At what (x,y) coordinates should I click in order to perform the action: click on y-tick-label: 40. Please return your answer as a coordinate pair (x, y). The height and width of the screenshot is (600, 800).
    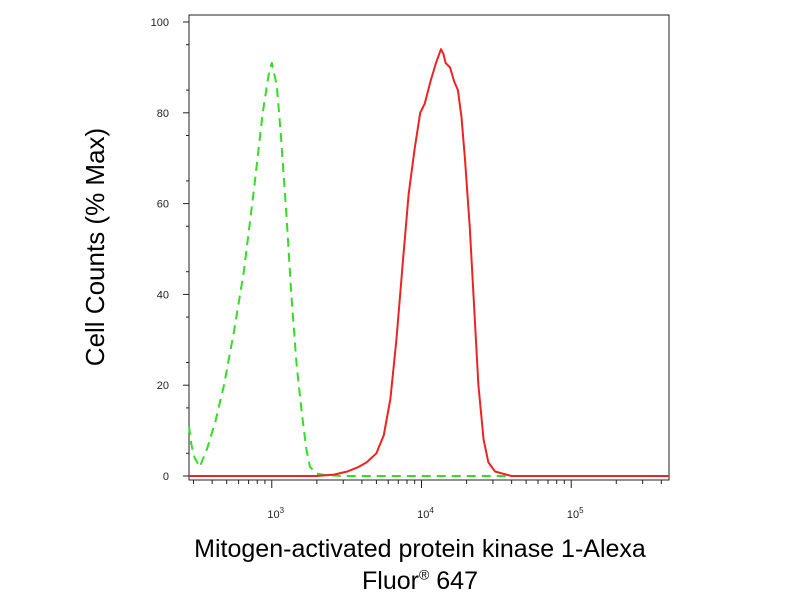
    Looking at the image, I should click on (163, 295).